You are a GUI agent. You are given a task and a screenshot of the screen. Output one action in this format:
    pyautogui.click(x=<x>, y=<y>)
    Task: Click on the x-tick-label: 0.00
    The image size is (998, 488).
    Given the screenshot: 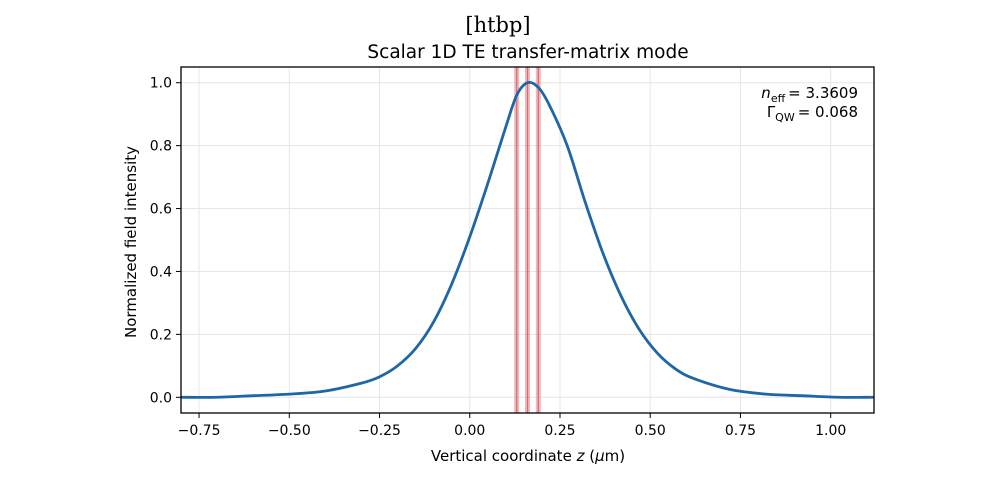 What is the action you would take?
    pyautogui.click(x=469, y=431)
    